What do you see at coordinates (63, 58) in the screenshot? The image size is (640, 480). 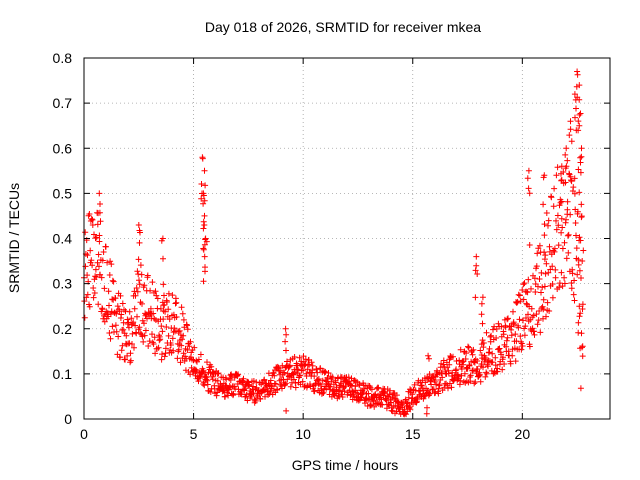 I see `y-tick-label: 0.8` at bounding box center [63, 58].